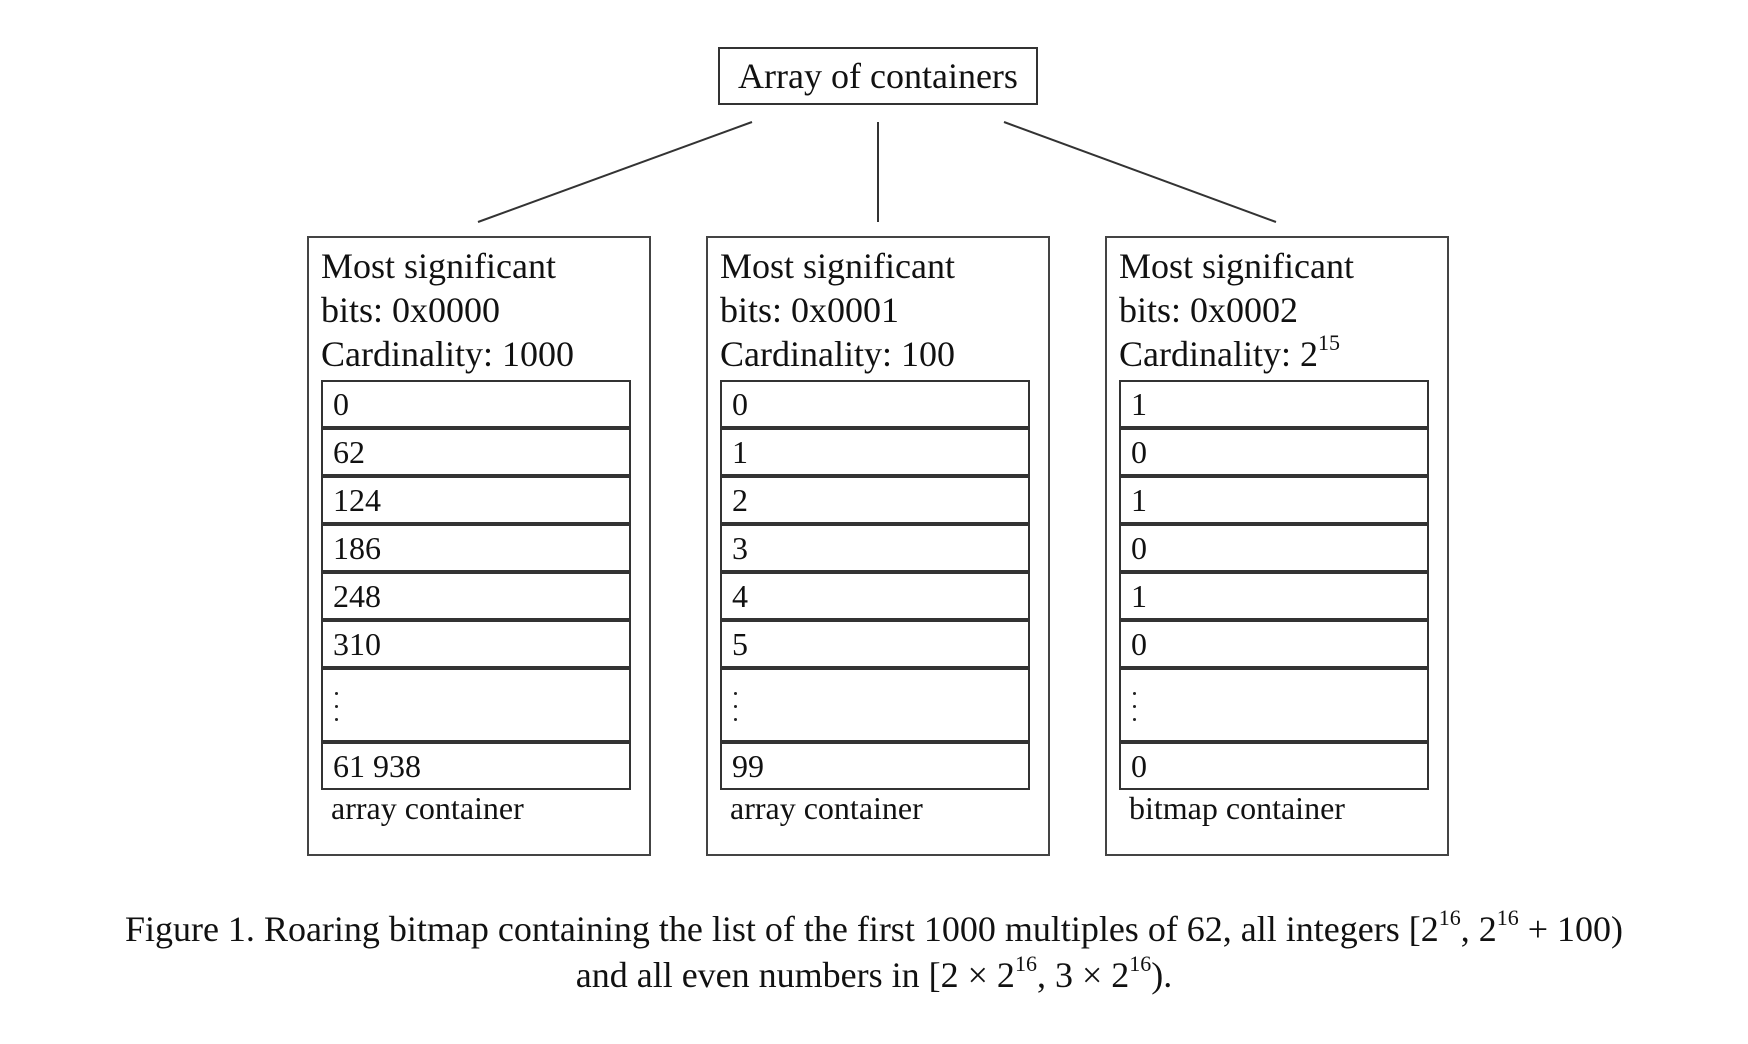 This screenshot has width=1748, height=1044. What do you see at coordinates (537, 354) in the screenshot?
I see `cardinality-value: 1000` at bounding box center [537, 354].